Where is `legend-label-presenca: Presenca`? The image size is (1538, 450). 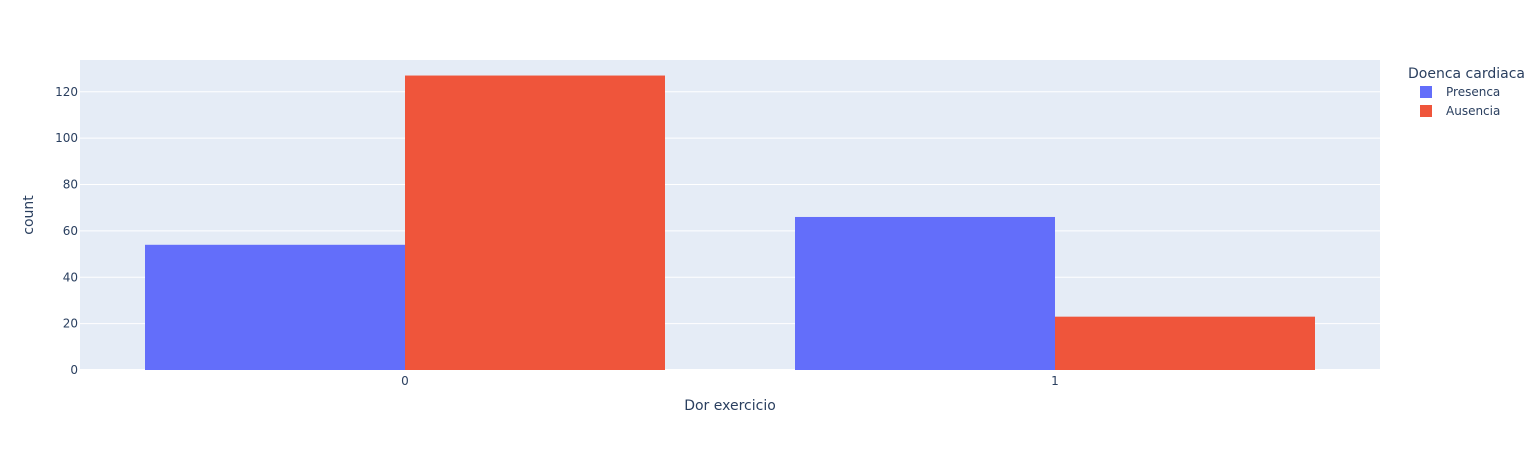 legend-label-presenca: Presenca is located at coordinates (1473, 92).